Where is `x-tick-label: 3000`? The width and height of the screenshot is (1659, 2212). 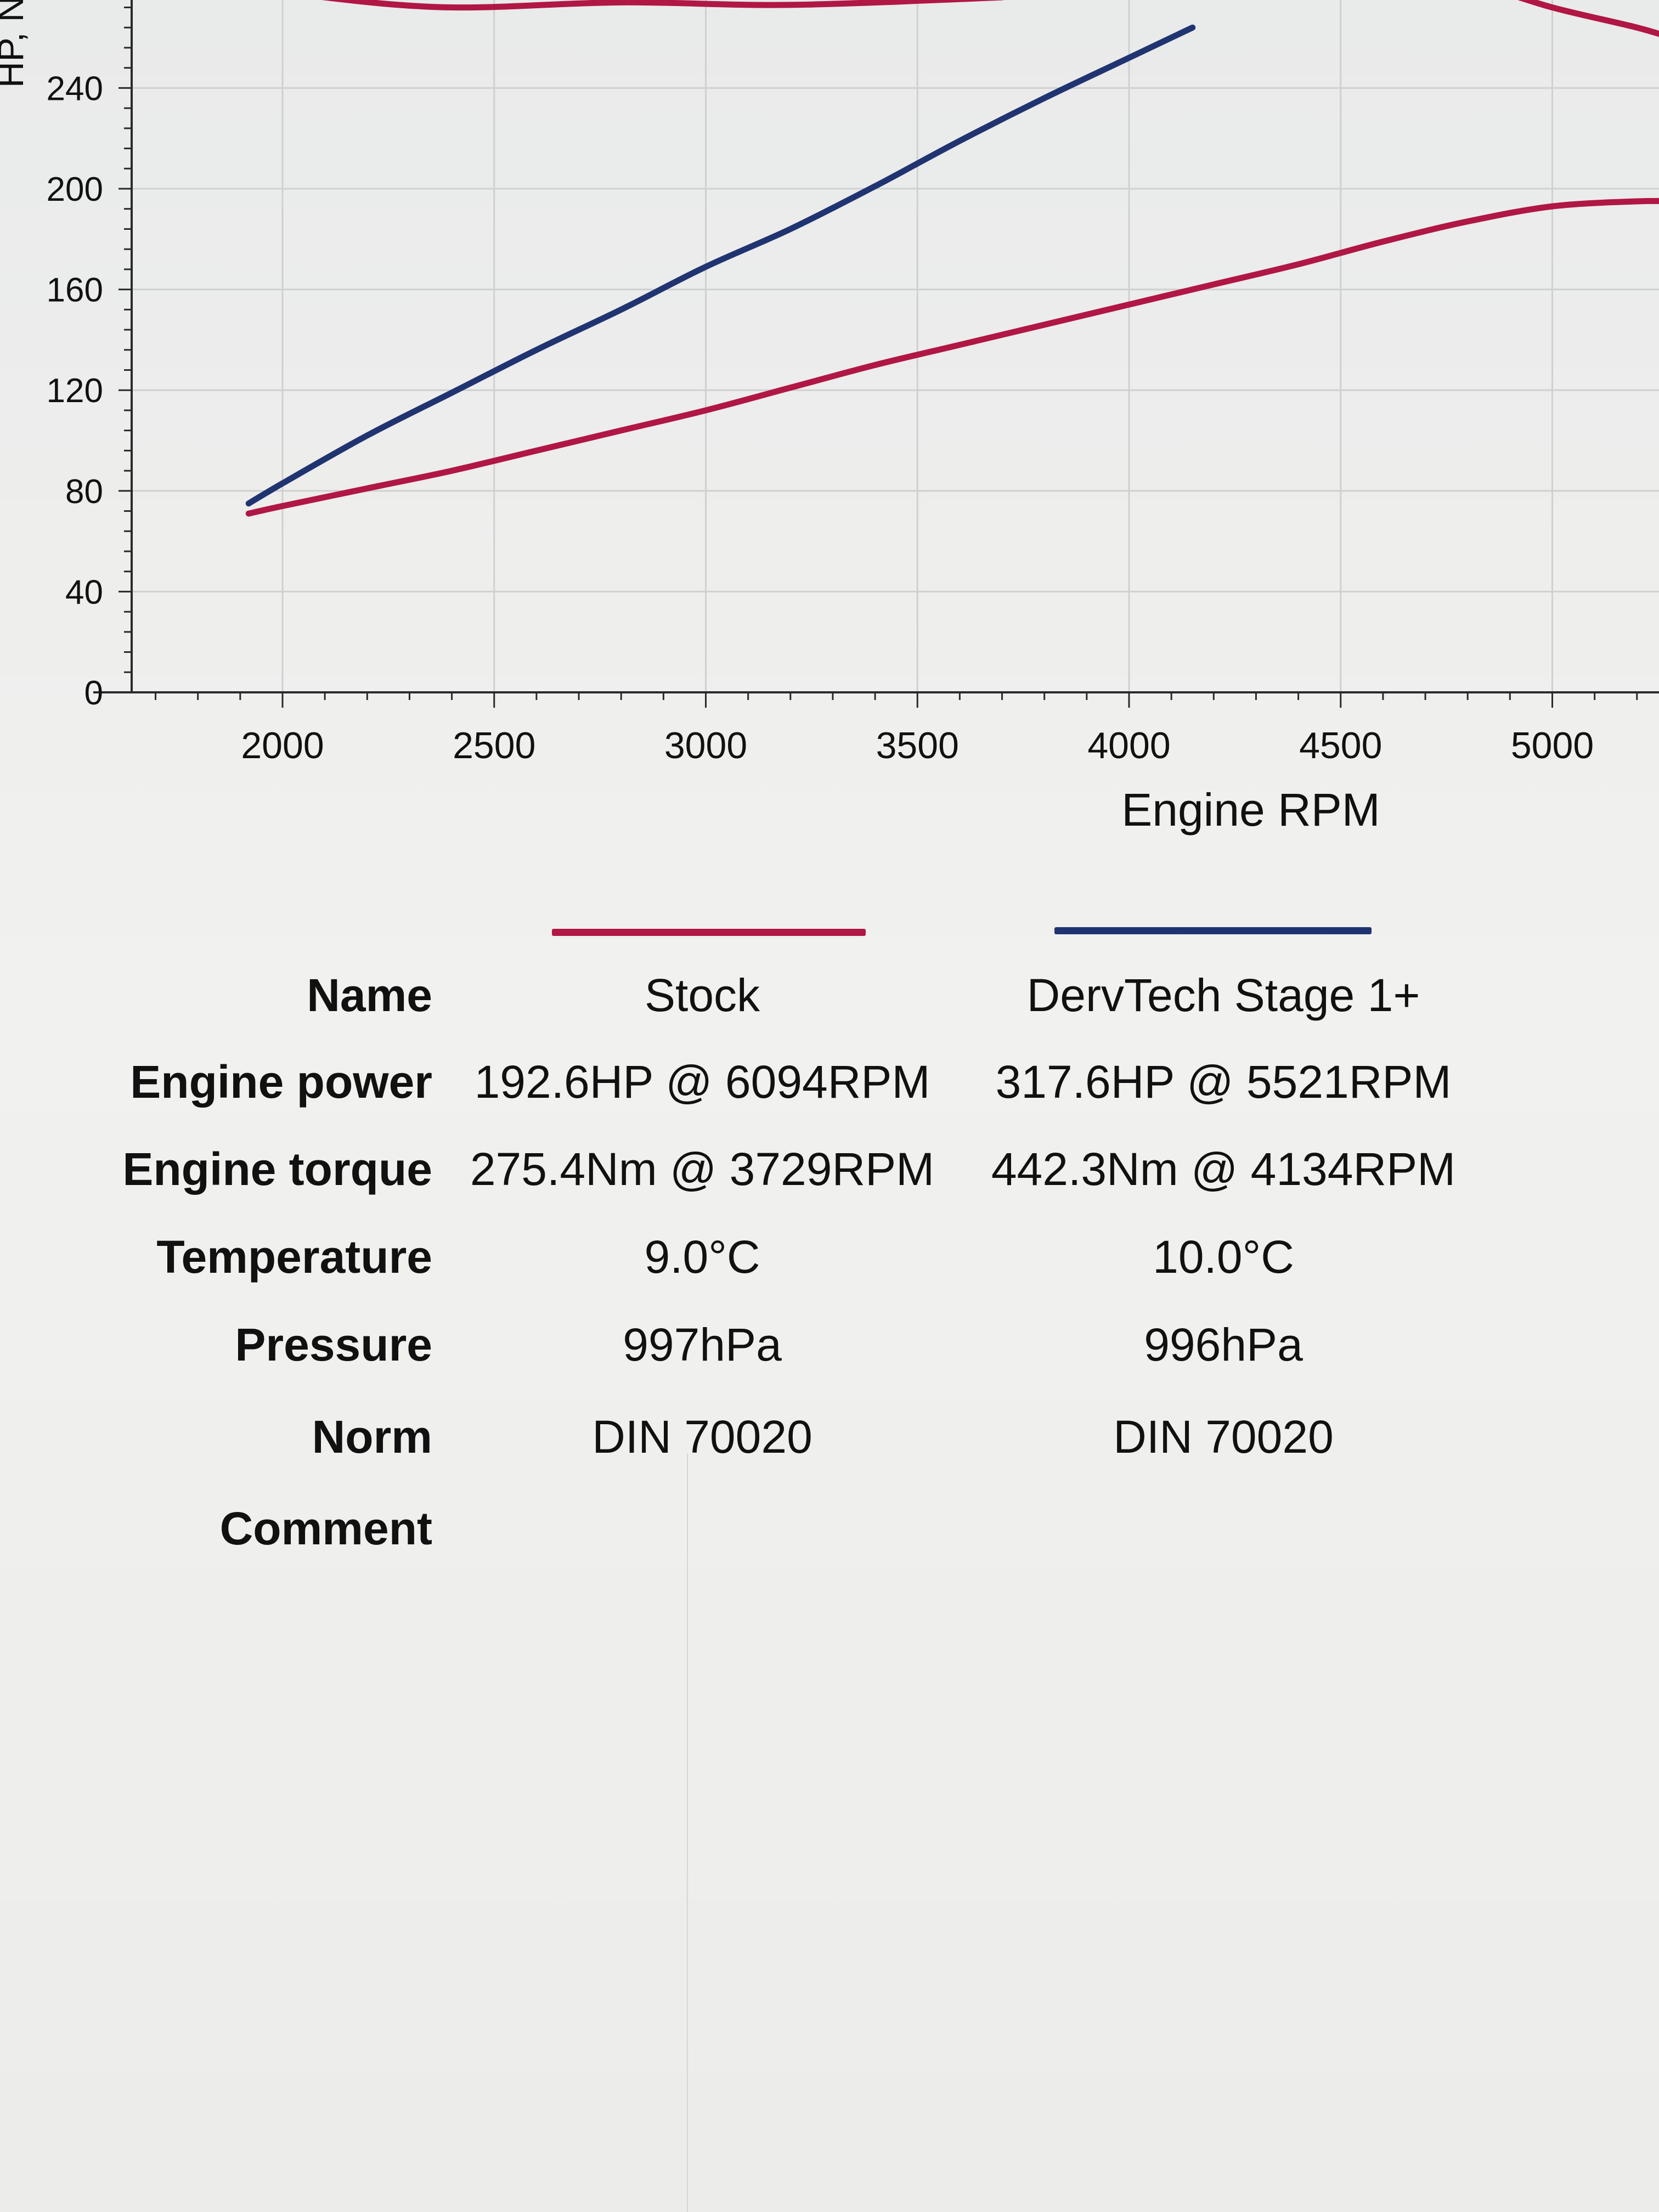 x-tick-label: 3000 is located at coordinates (706, 745).